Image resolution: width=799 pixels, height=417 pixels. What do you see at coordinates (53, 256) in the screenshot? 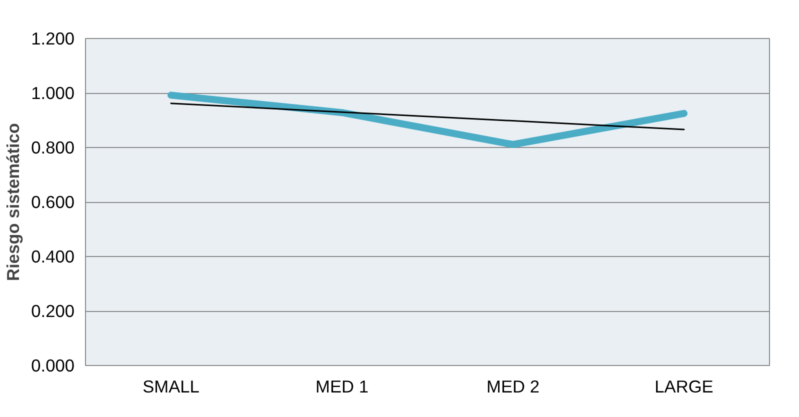
I see `y-tick-label: 0.400` at bounding box center [53, 256].